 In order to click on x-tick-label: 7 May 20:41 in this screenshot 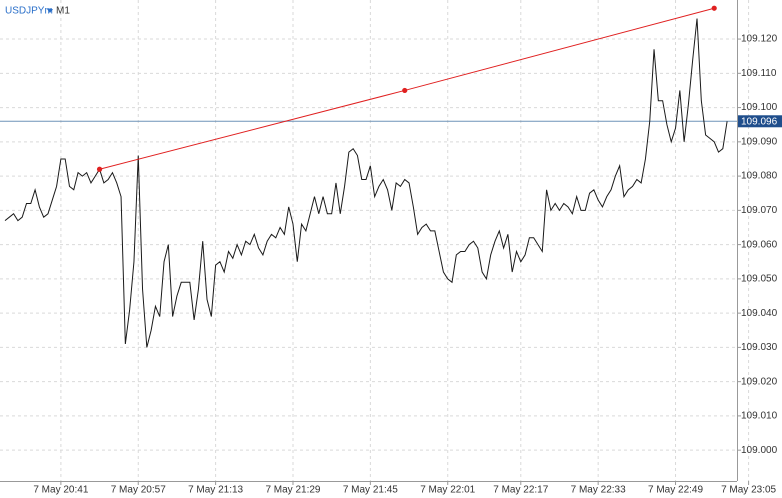, I will do `click(60, 490)`.